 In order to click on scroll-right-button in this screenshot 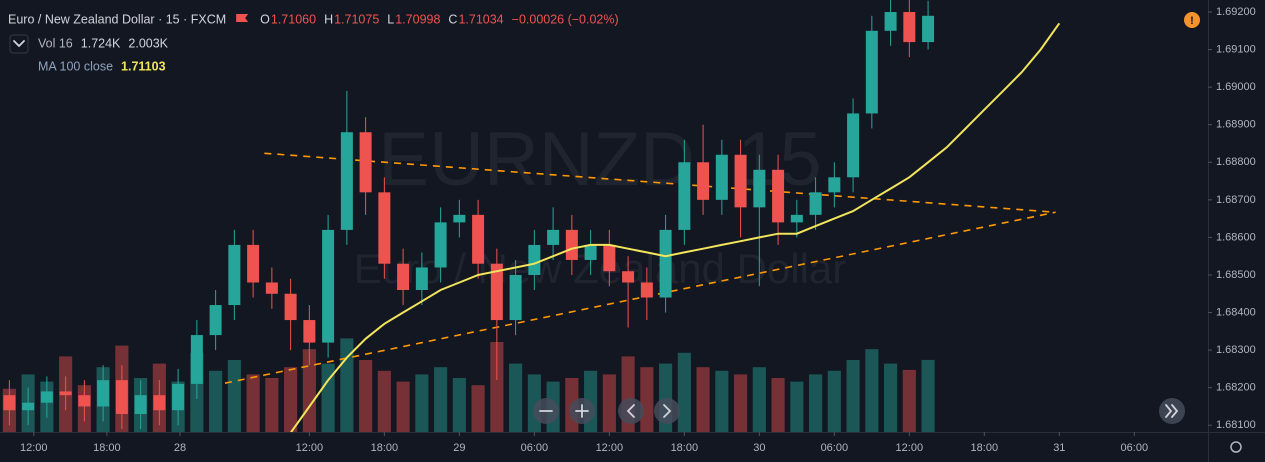, I will do `click(667, 411)`.